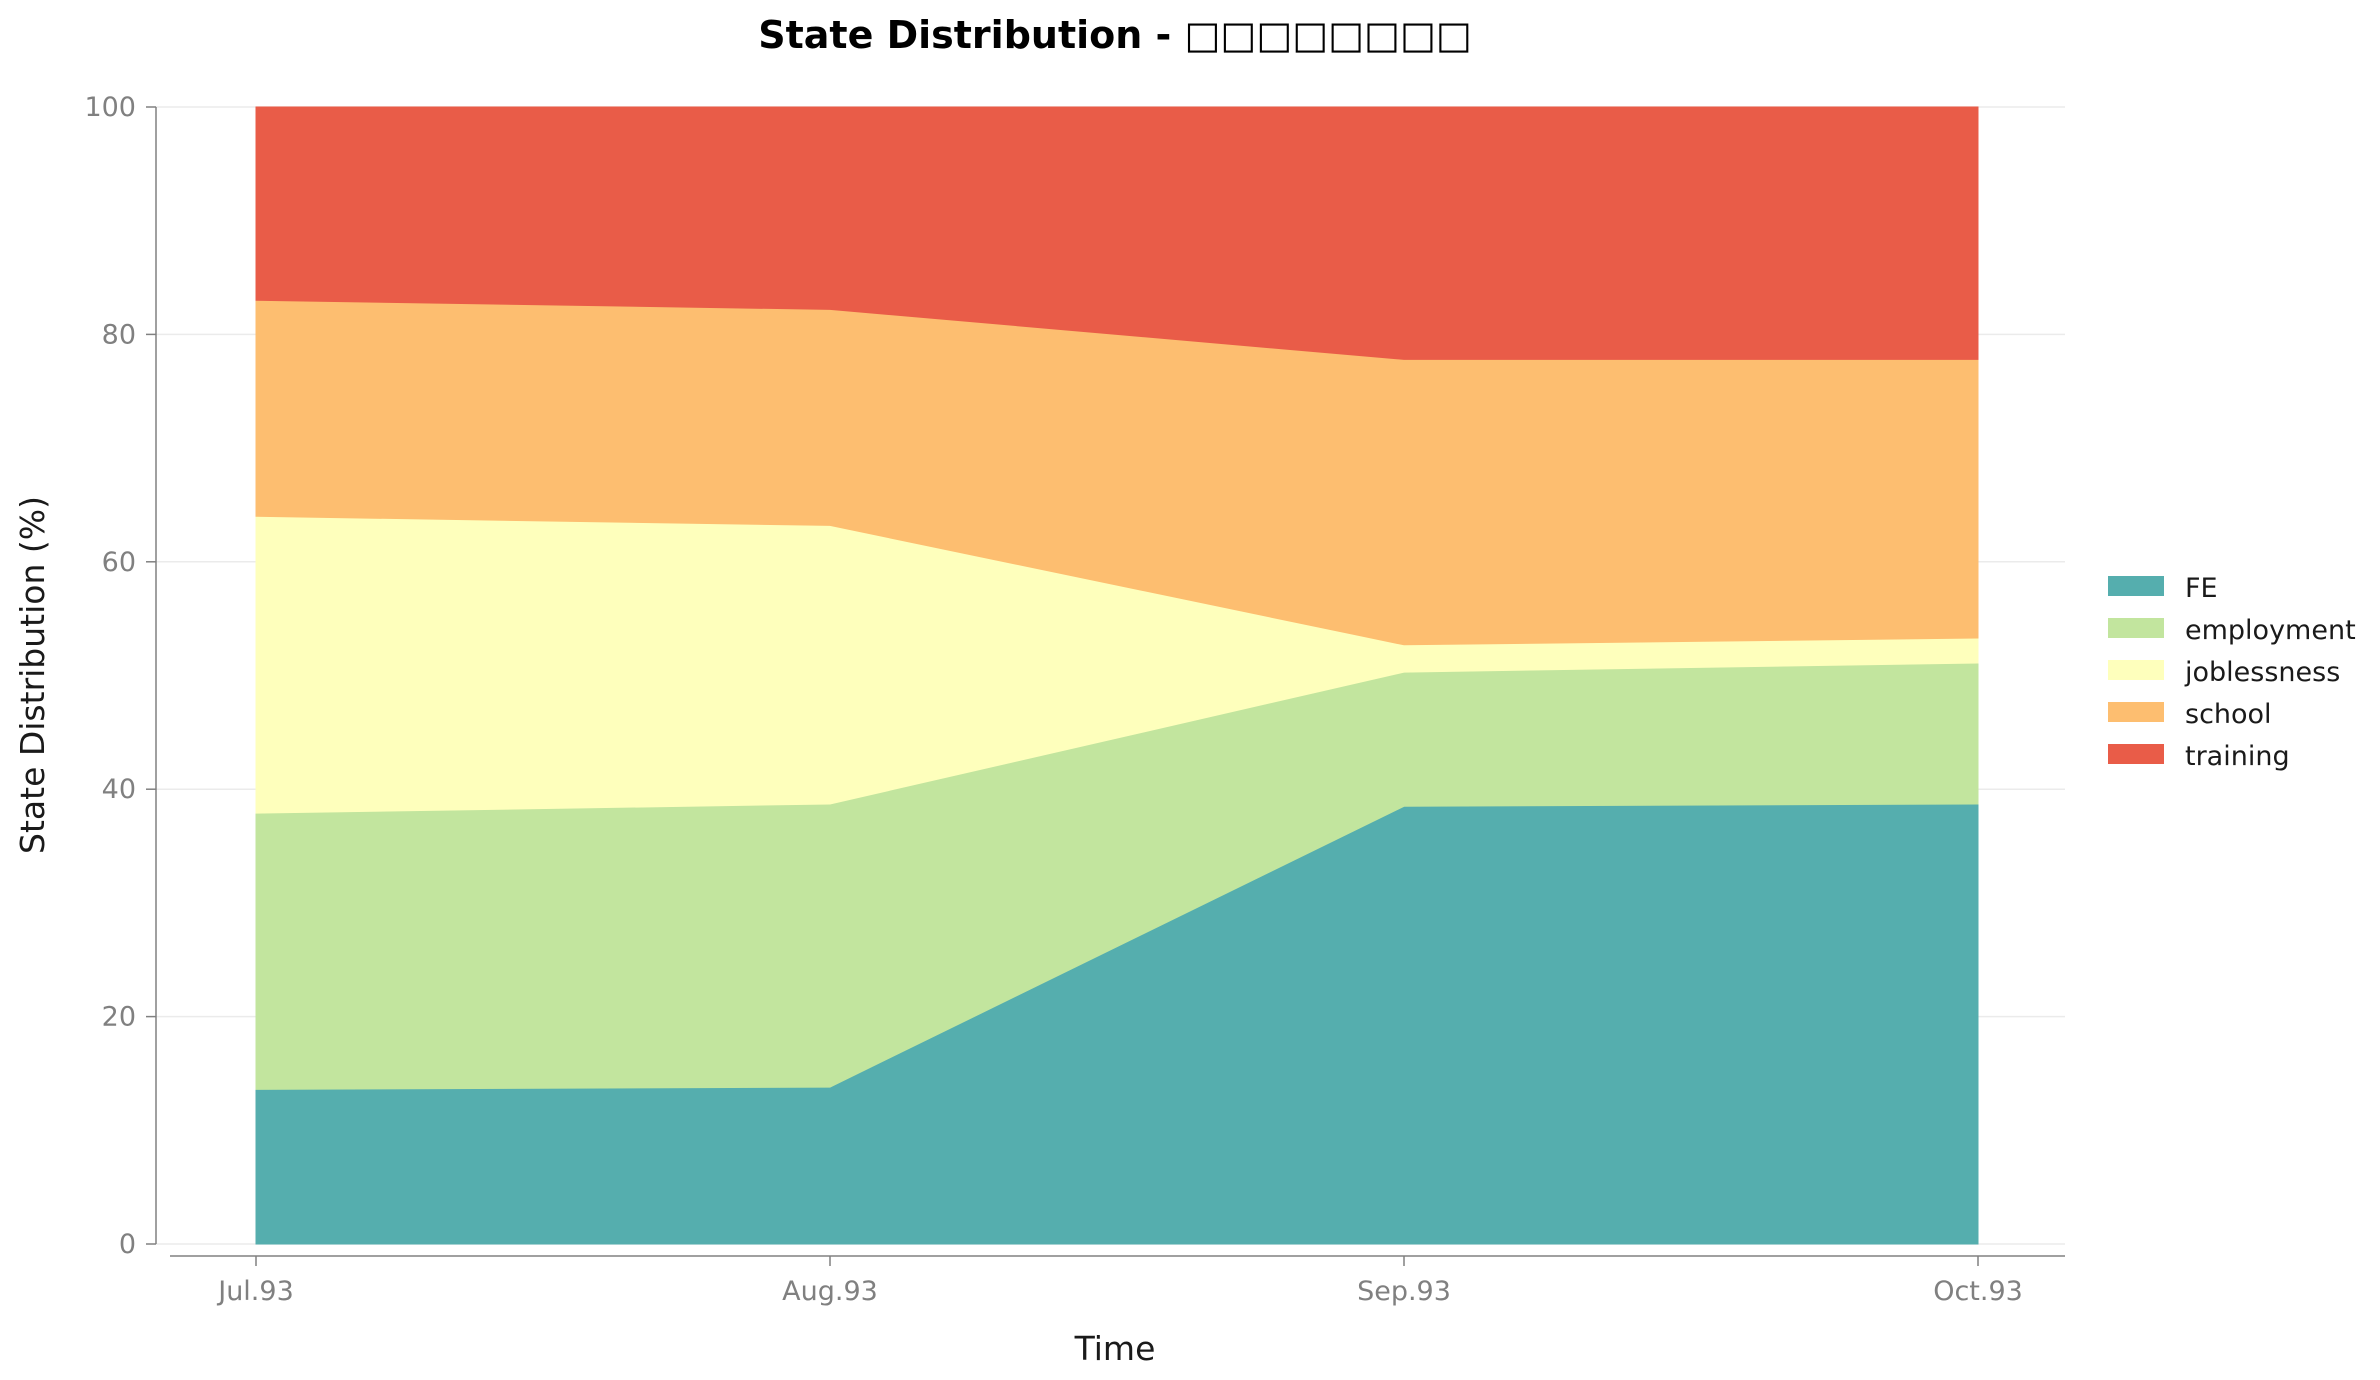  Describe the element at coordinates (255, 1291) in the screenshot. I see `x-tick-label: Jul.93` at that location.